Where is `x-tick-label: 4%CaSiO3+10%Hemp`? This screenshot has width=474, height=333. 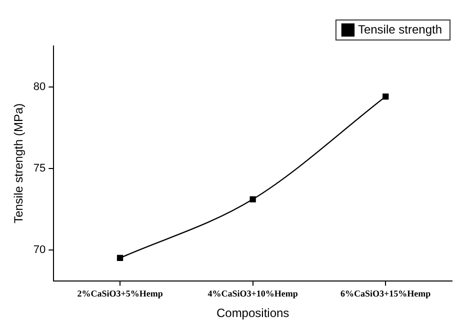
x-tick-label: 4%CaSiO3+10%Hemp is located at coordinates (253, 293).